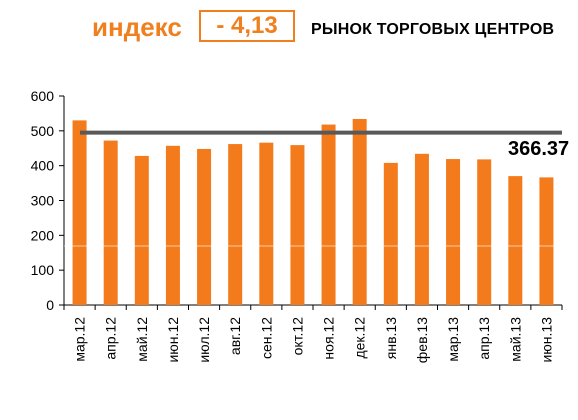 The height and width of the screenshot is (420, 578). What do you see at coordinates (43, 235) in the screenshot?
I see `y-tick-label: 200` at bounding box center [43, 235].